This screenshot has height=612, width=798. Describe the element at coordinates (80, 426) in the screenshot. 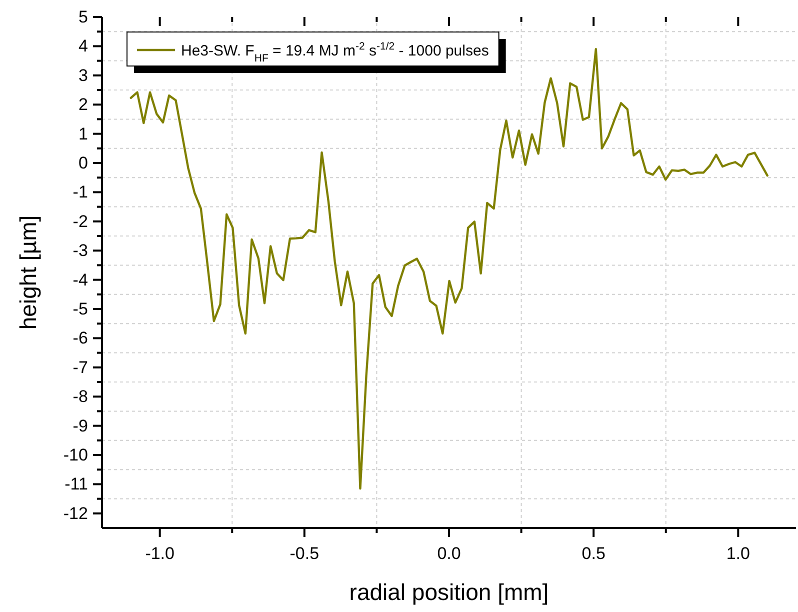

I see `y-tick-label: -9` at that location.